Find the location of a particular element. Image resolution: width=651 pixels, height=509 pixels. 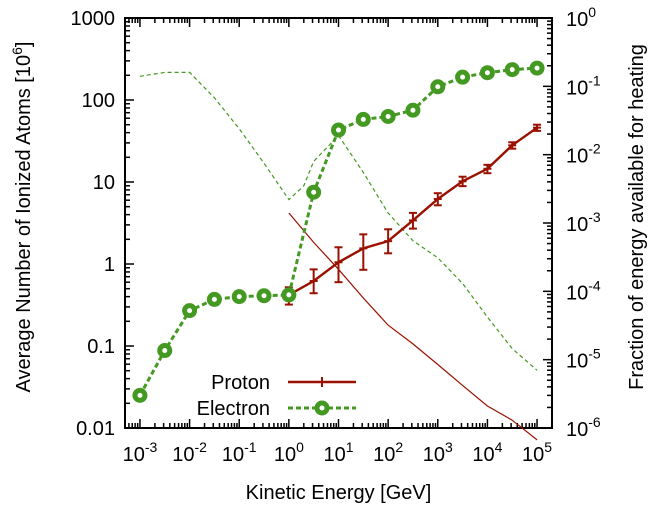

x-tick-exponent: -2 is located at coordinates (200, 447).